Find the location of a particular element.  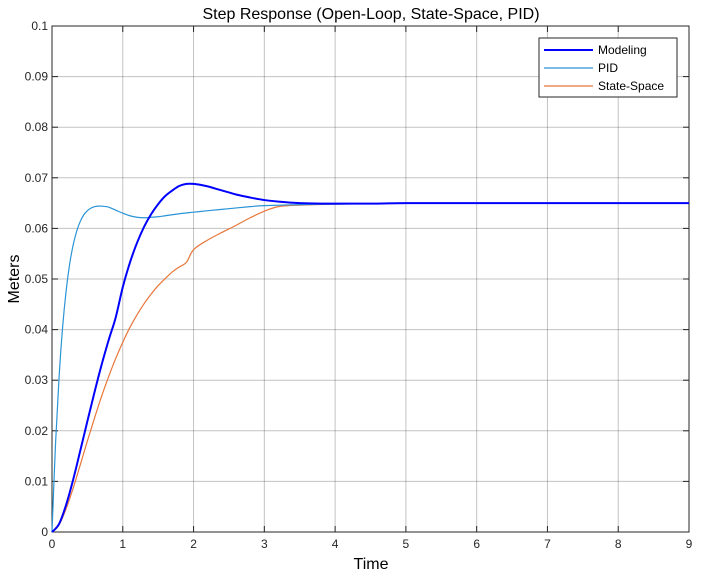

x-tick-label: 4 is located at coordinates (335, 544).